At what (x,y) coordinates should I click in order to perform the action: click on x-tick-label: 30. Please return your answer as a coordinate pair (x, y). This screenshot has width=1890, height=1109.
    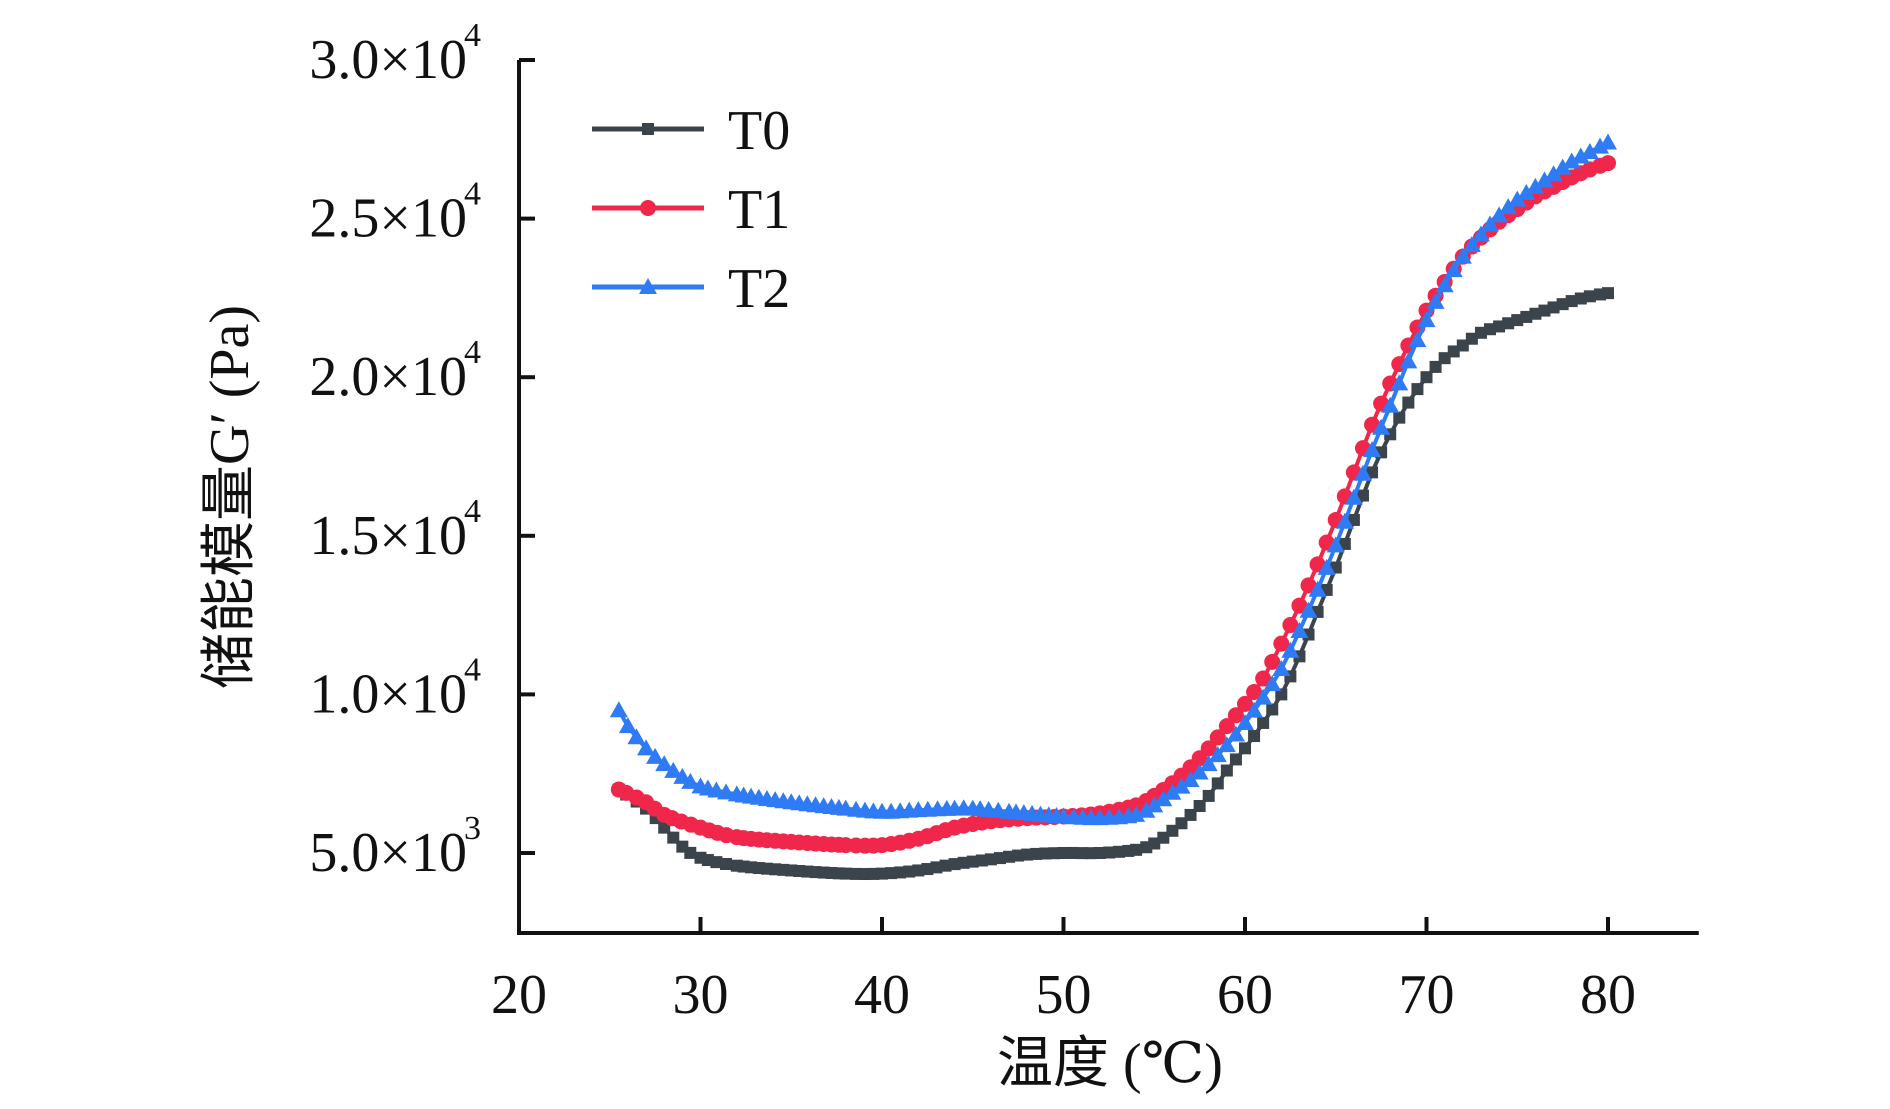
    Looking at the image, I should click on (701, 995).